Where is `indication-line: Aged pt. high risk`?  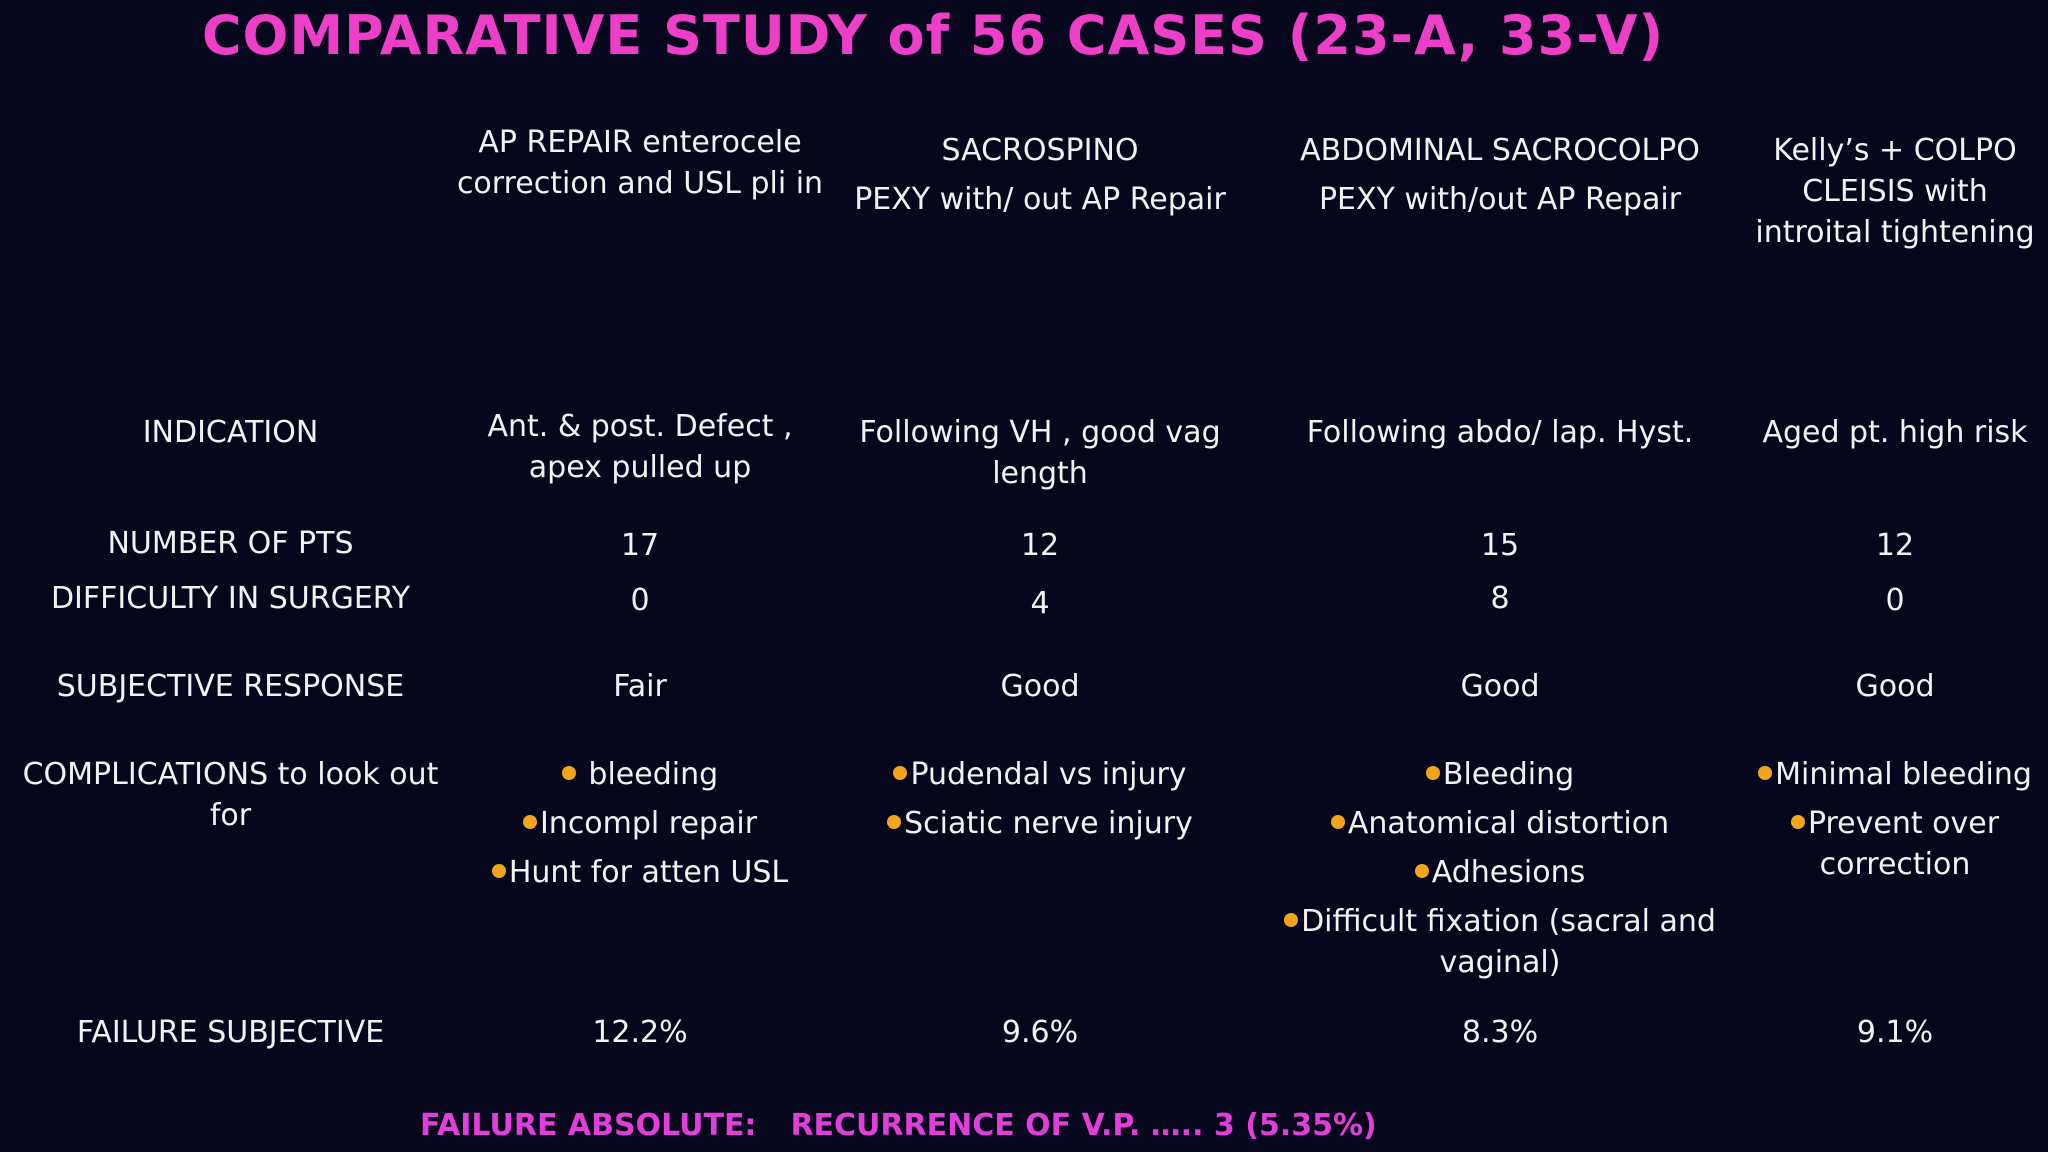
indication-line: Aged pt. high risk is located at coordinates (1895, 432).